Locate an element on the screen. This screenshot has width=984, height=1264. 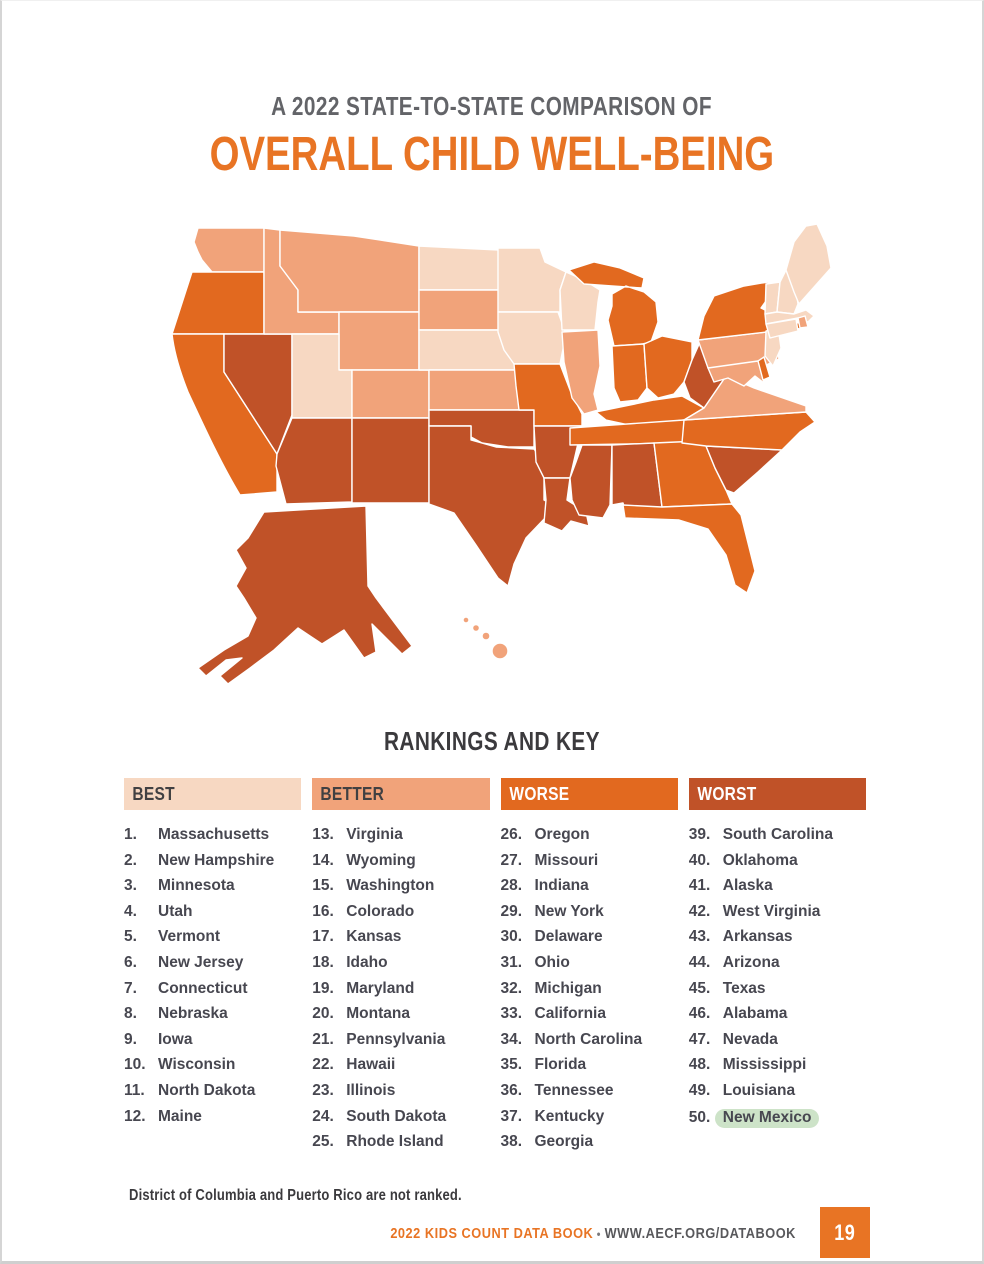
ranking-number: 32. is located at coordinates (511, 988).